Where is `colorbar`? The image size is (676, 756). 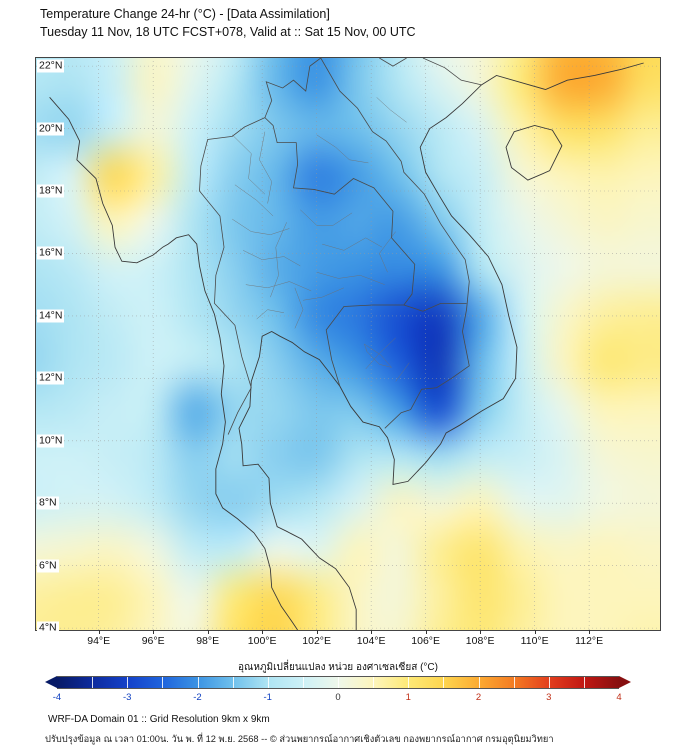 colorbar is located at coordinates (338, 682).